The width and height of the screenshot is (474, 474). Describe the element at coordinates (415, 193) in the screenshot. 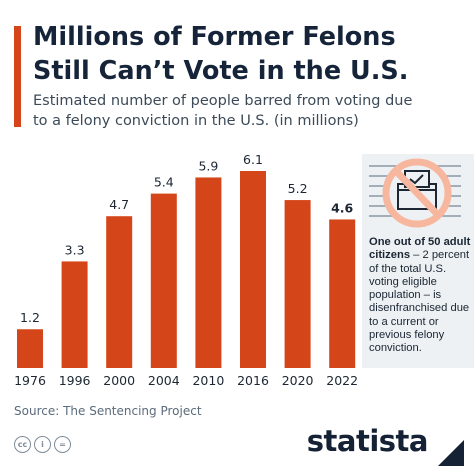

I see `ballot-box-prohibited-icon` at that location.